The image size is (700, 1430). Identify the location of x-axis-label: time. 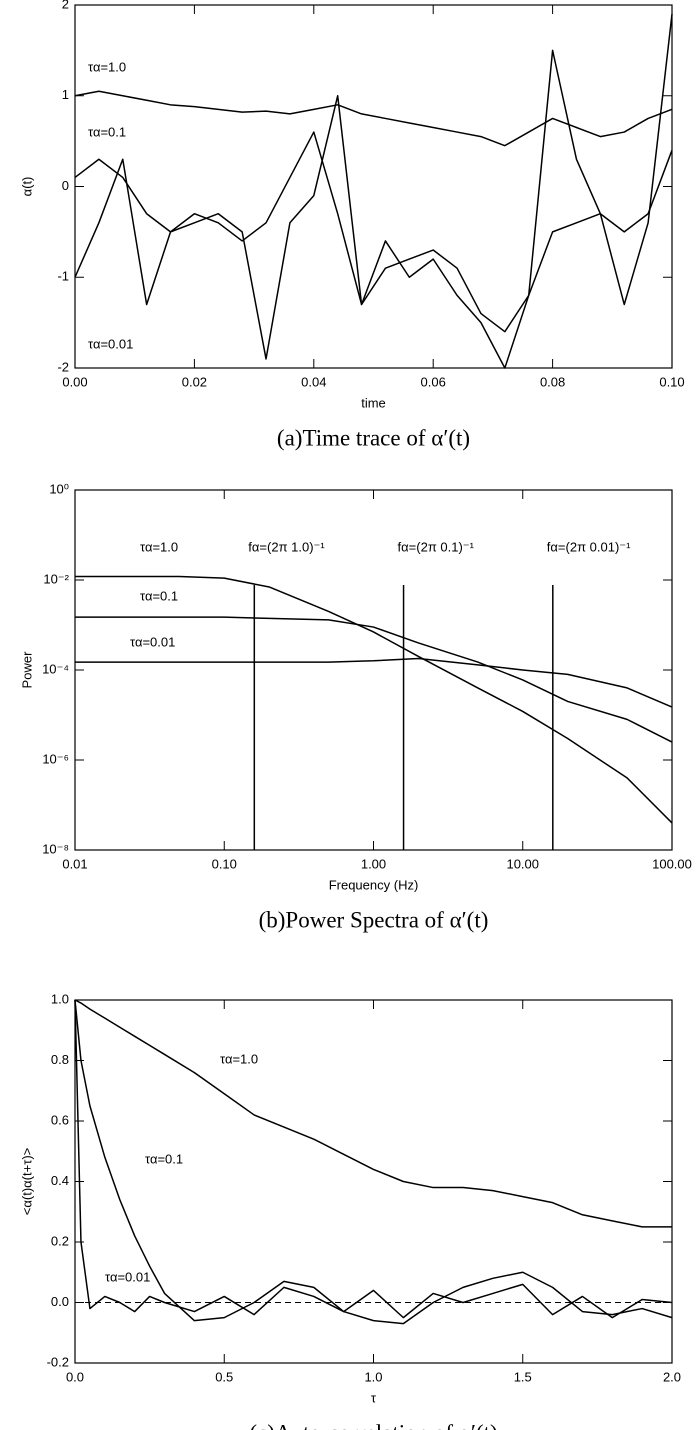
(373, 402).